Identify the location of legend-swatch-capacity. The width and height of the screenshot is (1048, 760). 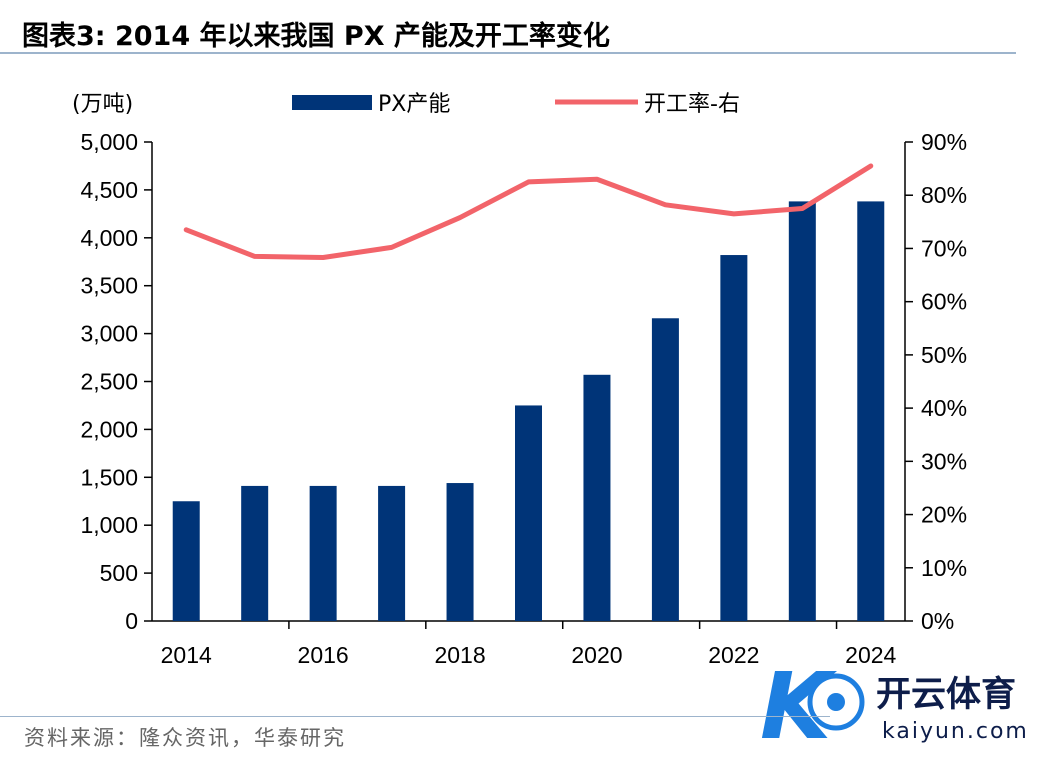
(332, 102).